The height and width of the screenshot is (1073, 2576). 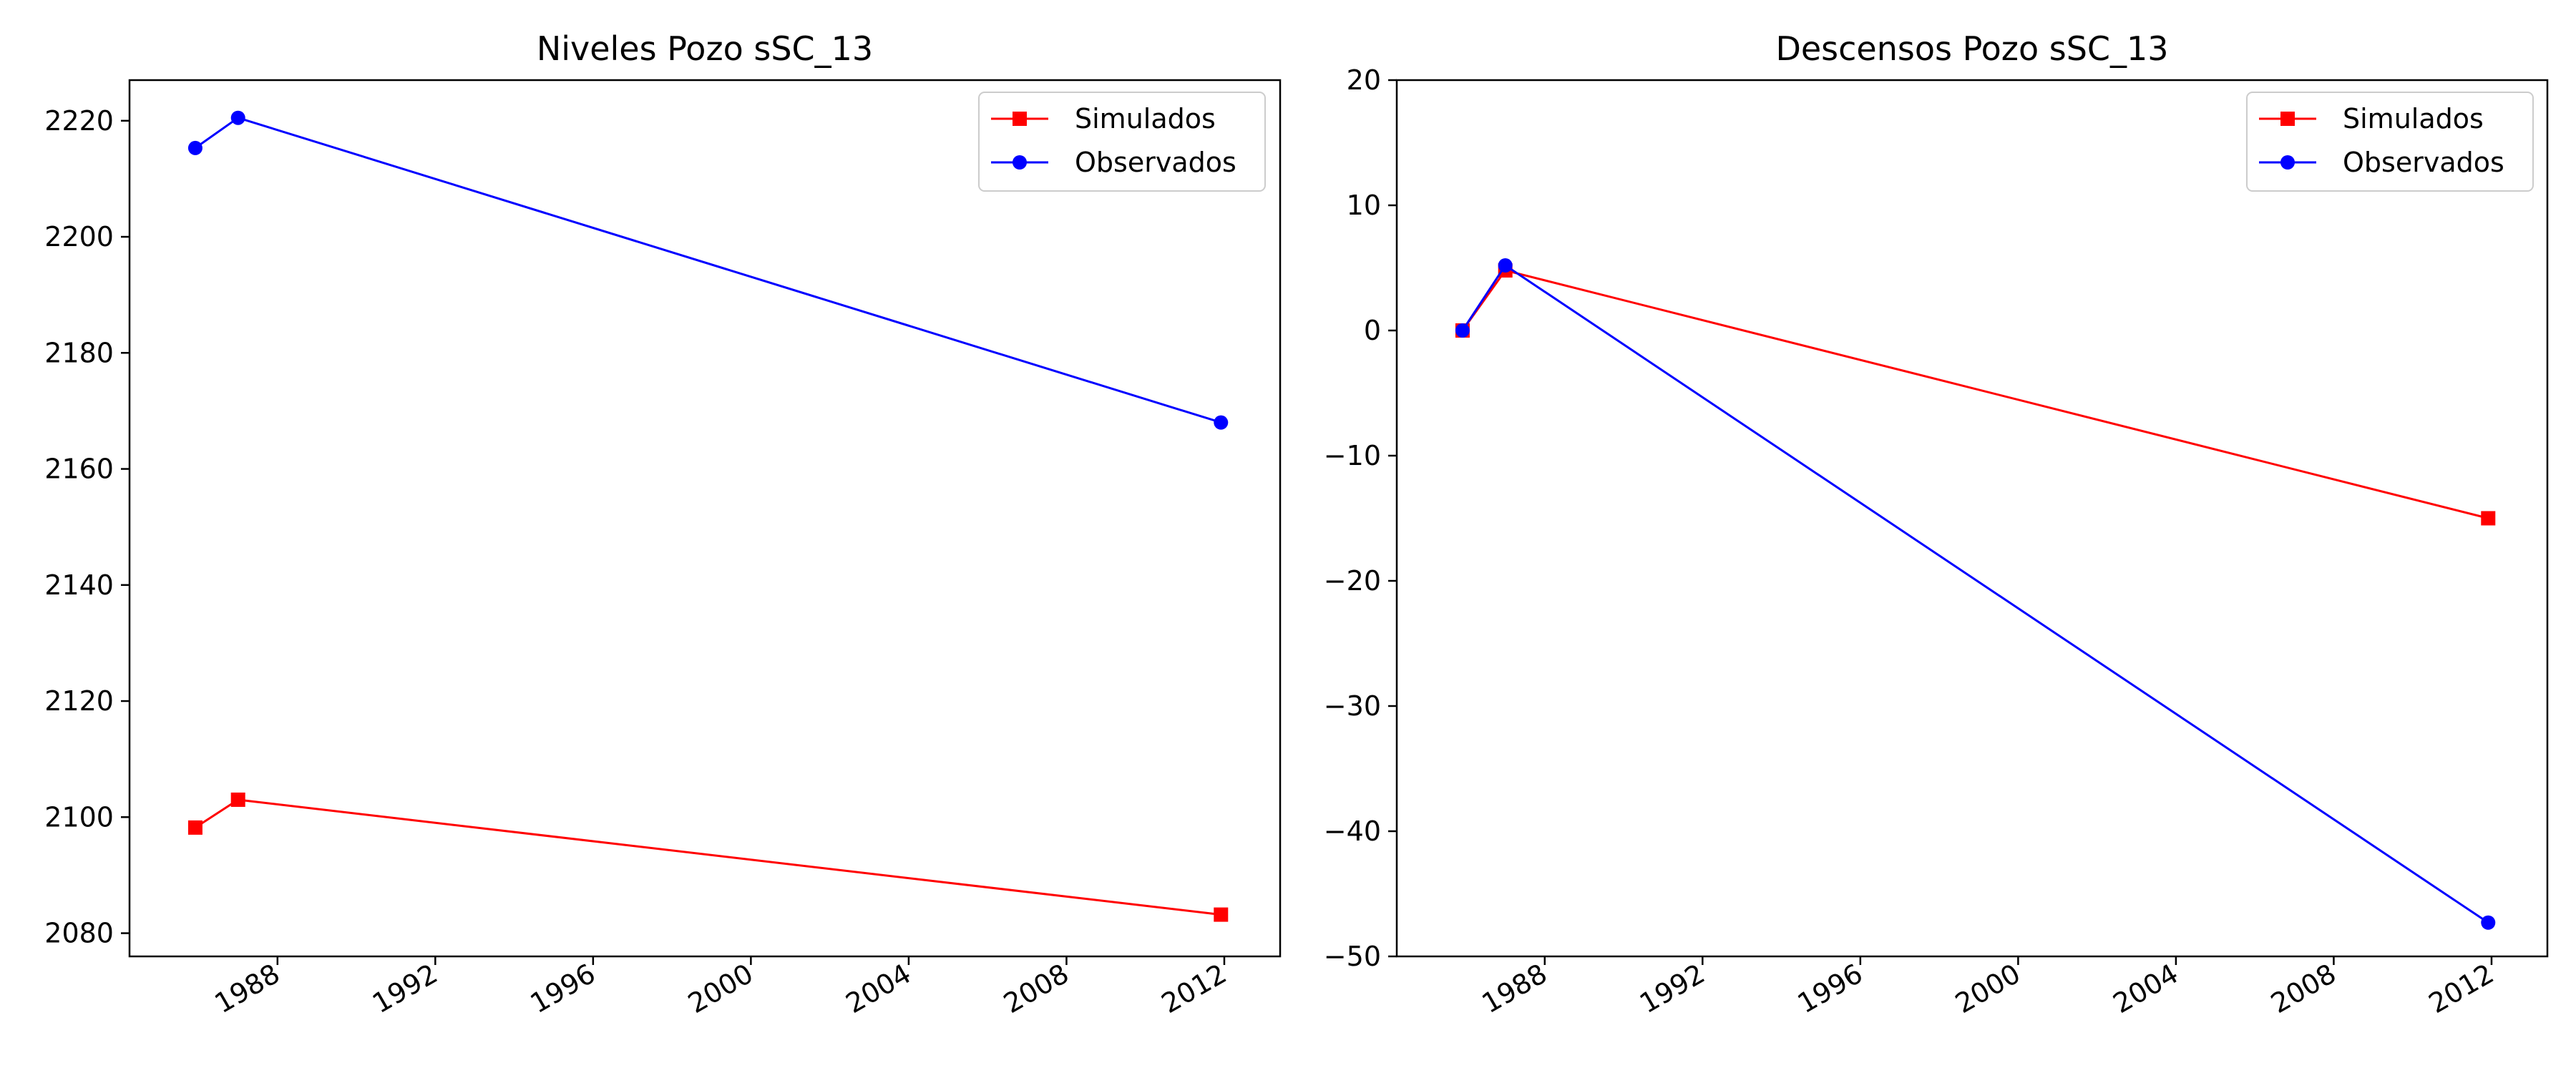 What do you see at coordinates (1971, 48) in the screenshot?
I see `chart-title: Descensos Pozo sSC_13` at bounding box center [1971, 48].